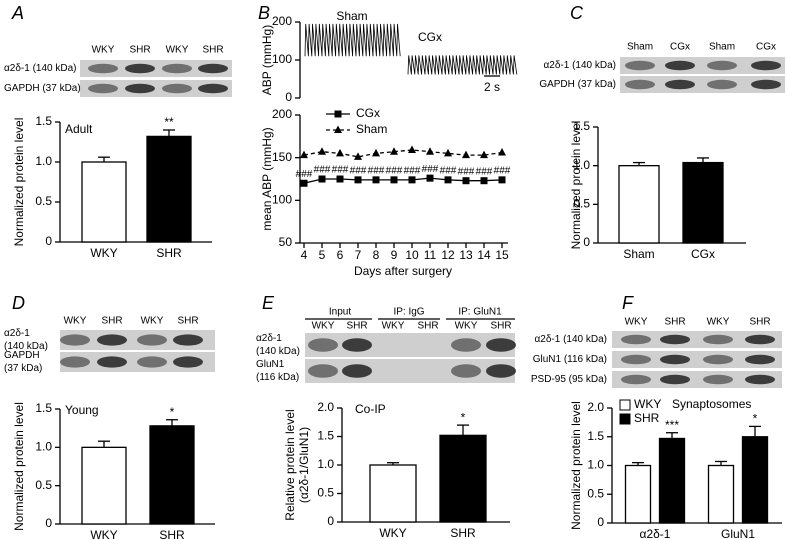 This screenshot has height=539, width=787. Describe the element at coordinates (625, 419) in the screenshot. I see `legend-swatch` at that location.